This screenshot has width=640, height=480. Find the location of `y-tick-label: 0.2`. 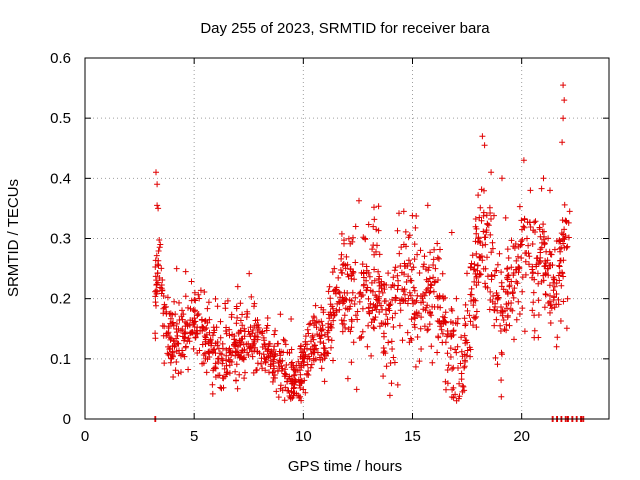

y-tick-label: 0.2 is located at coordinates (60, 299).